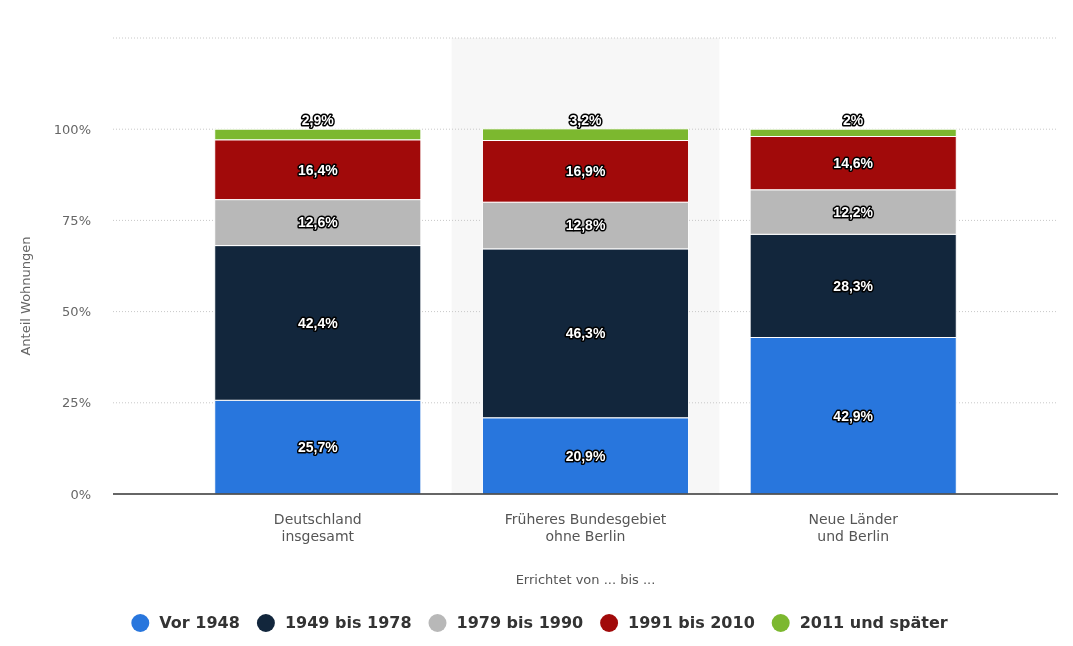 The width and height of the screenshot is (1073, 646). What do you see at coordinates (853, 285) in the screenshot?
I see `data-label: 28,3%` at bounding box center [853, 285].